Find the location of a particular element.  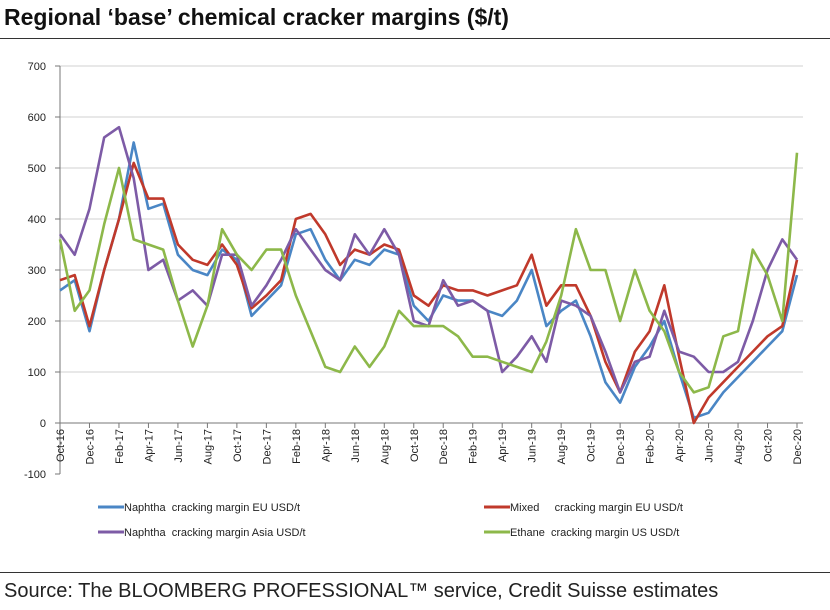

x-tick-label: Aug-20 is located at coordinates (739, 446).